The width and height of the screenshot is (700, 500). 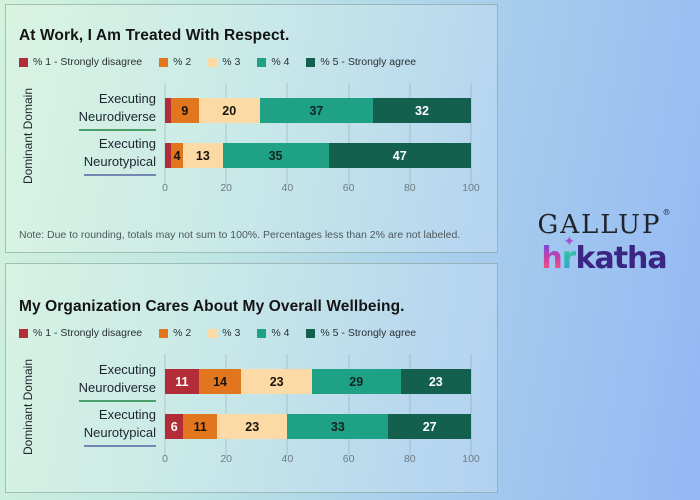 What do you see at coordinates (229, 110) in the screenshot?
I see `bar-segment: 20` at bounding box center [229, 110].